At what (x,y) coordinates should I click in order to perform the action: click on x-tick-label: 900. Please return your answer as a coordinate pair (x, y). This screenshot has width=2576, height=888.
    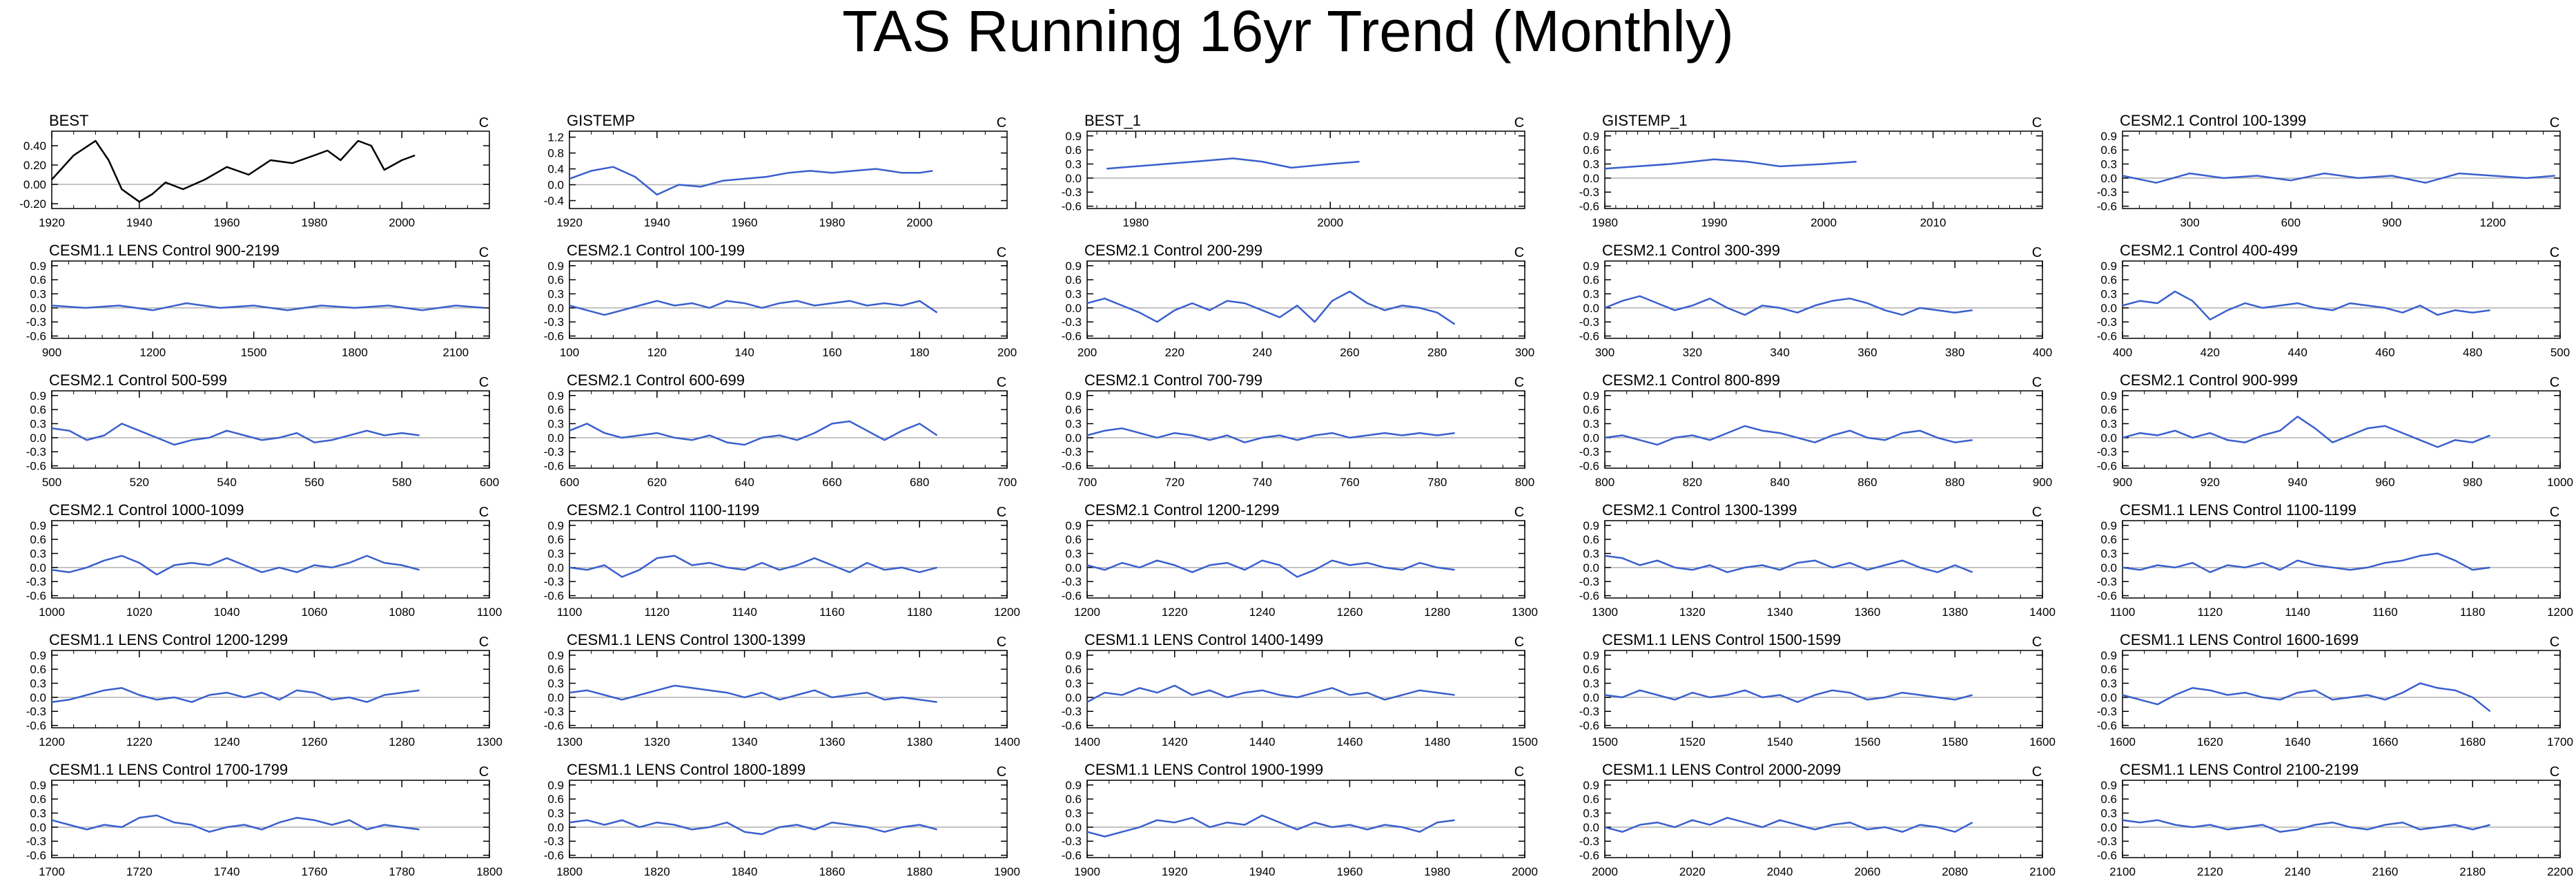
    Looking at the image, I should click on (2391, 222).